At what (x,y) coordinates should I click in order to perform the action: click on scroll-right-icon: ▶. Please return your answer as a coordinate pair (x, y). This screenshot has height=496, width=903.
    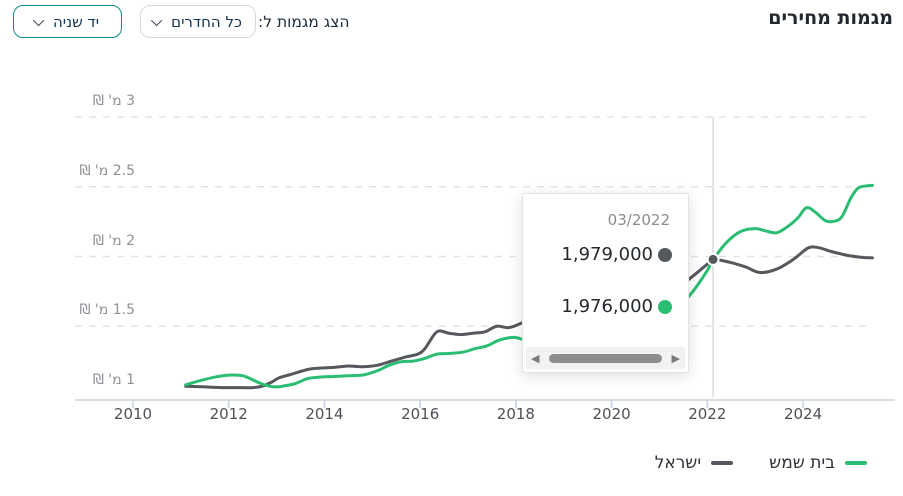
    Looking at the image, I should click on (675, 358).